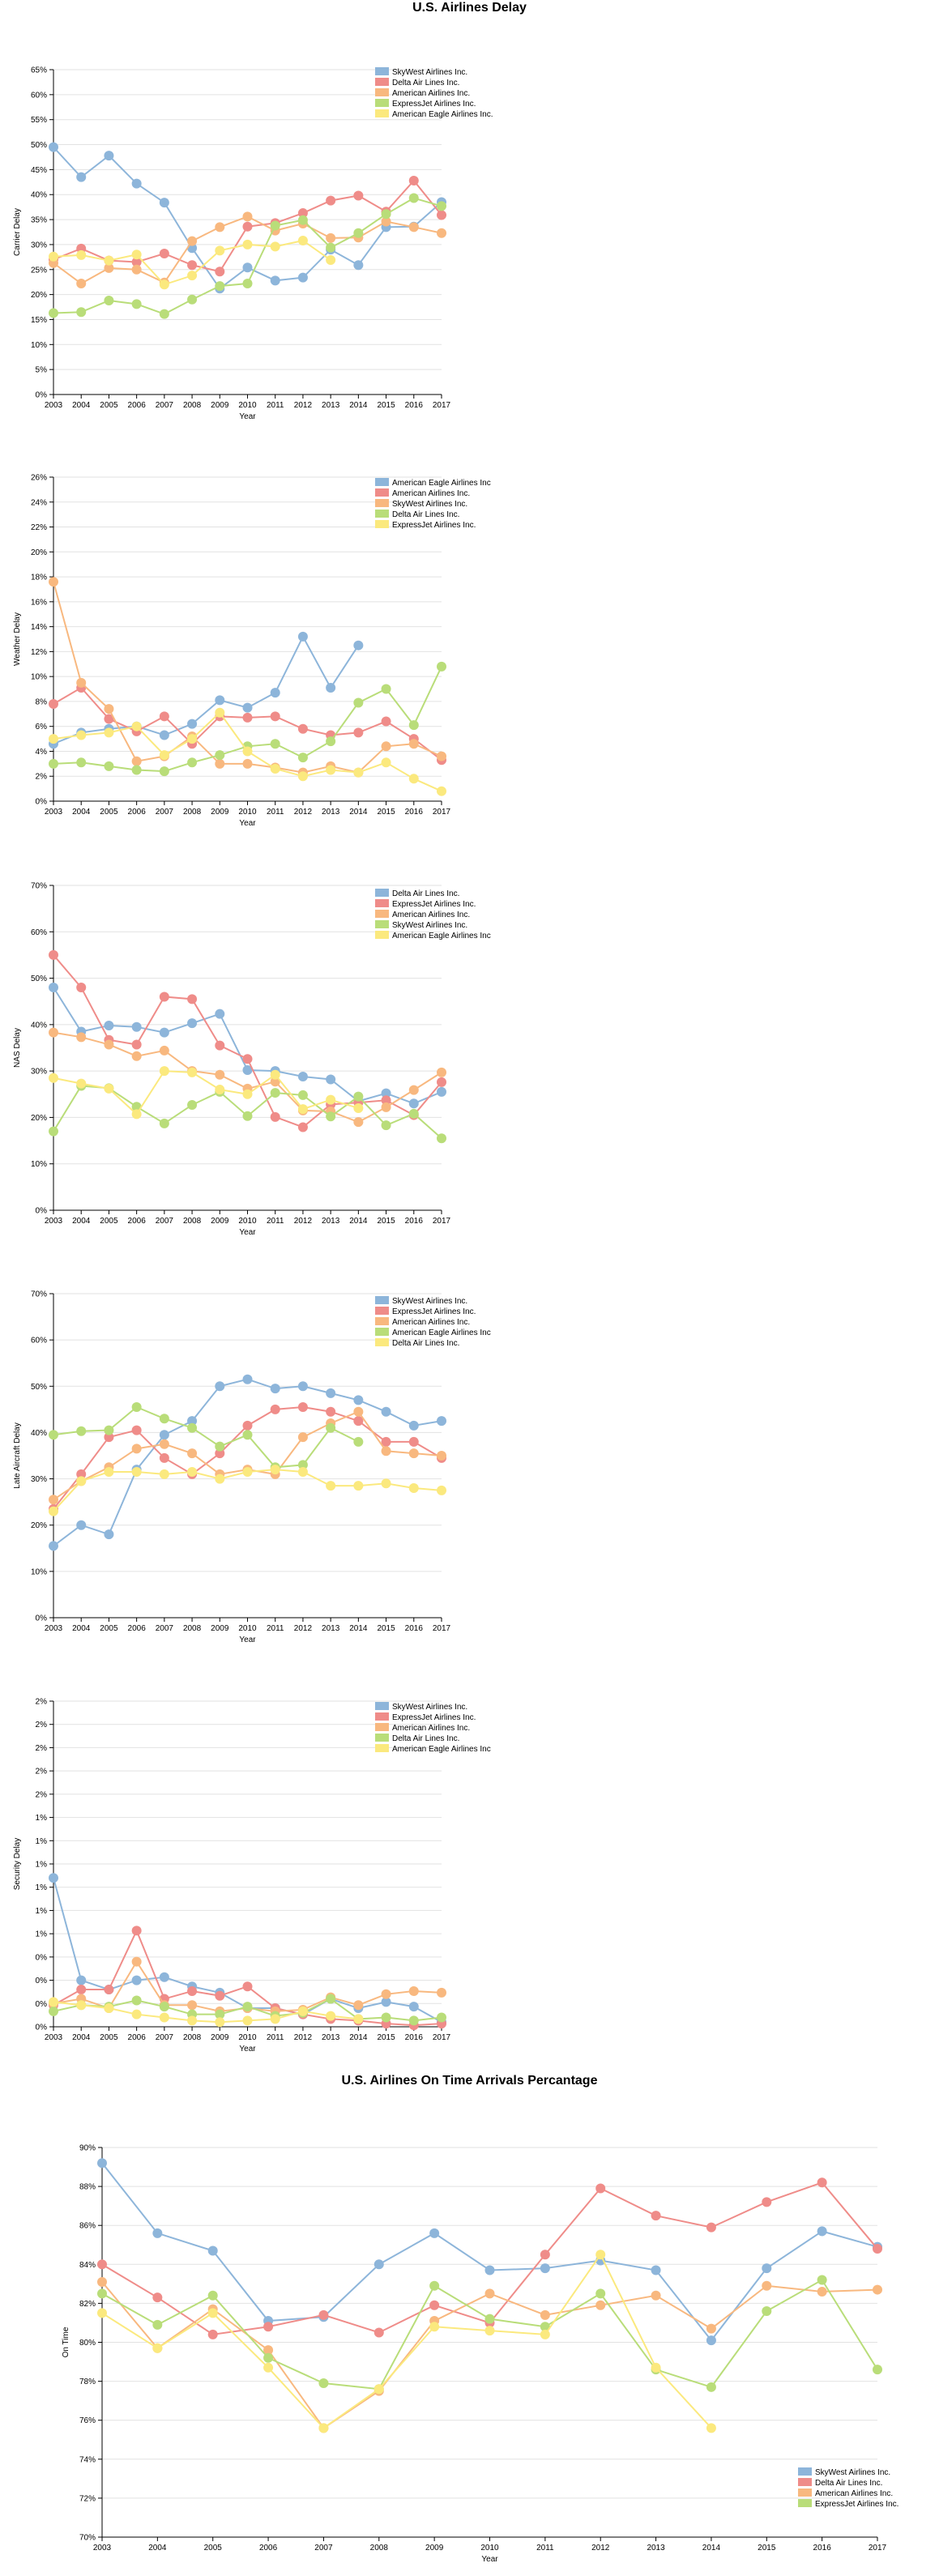 The height and width of the screenshot is (2576, 939). What do you see at coordinates (358, 813) in the screenshot?
I see `x-tick-label: 2014` at bounding box center [358, 813].